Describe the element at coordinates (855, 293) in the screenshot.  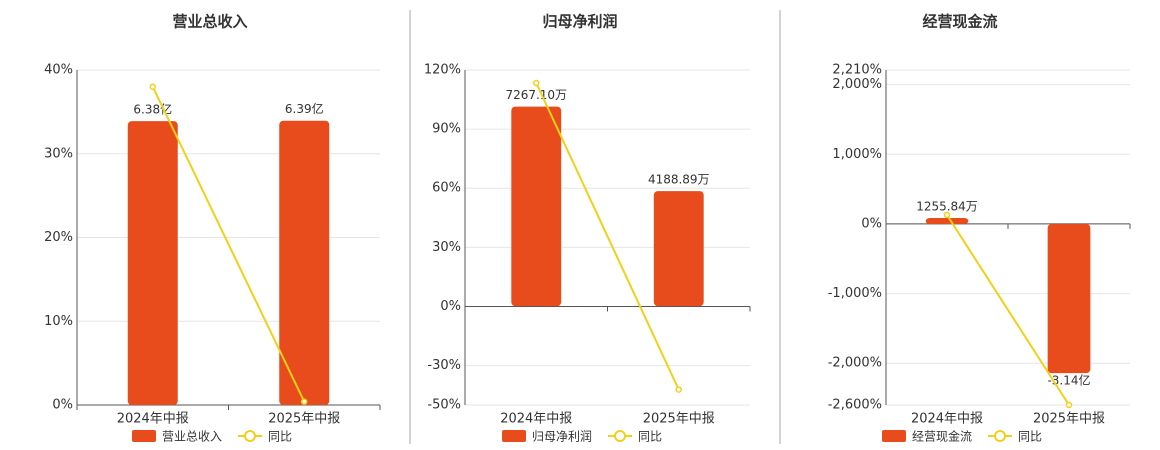
I see `y-tick-label: -1,000%` at that location.